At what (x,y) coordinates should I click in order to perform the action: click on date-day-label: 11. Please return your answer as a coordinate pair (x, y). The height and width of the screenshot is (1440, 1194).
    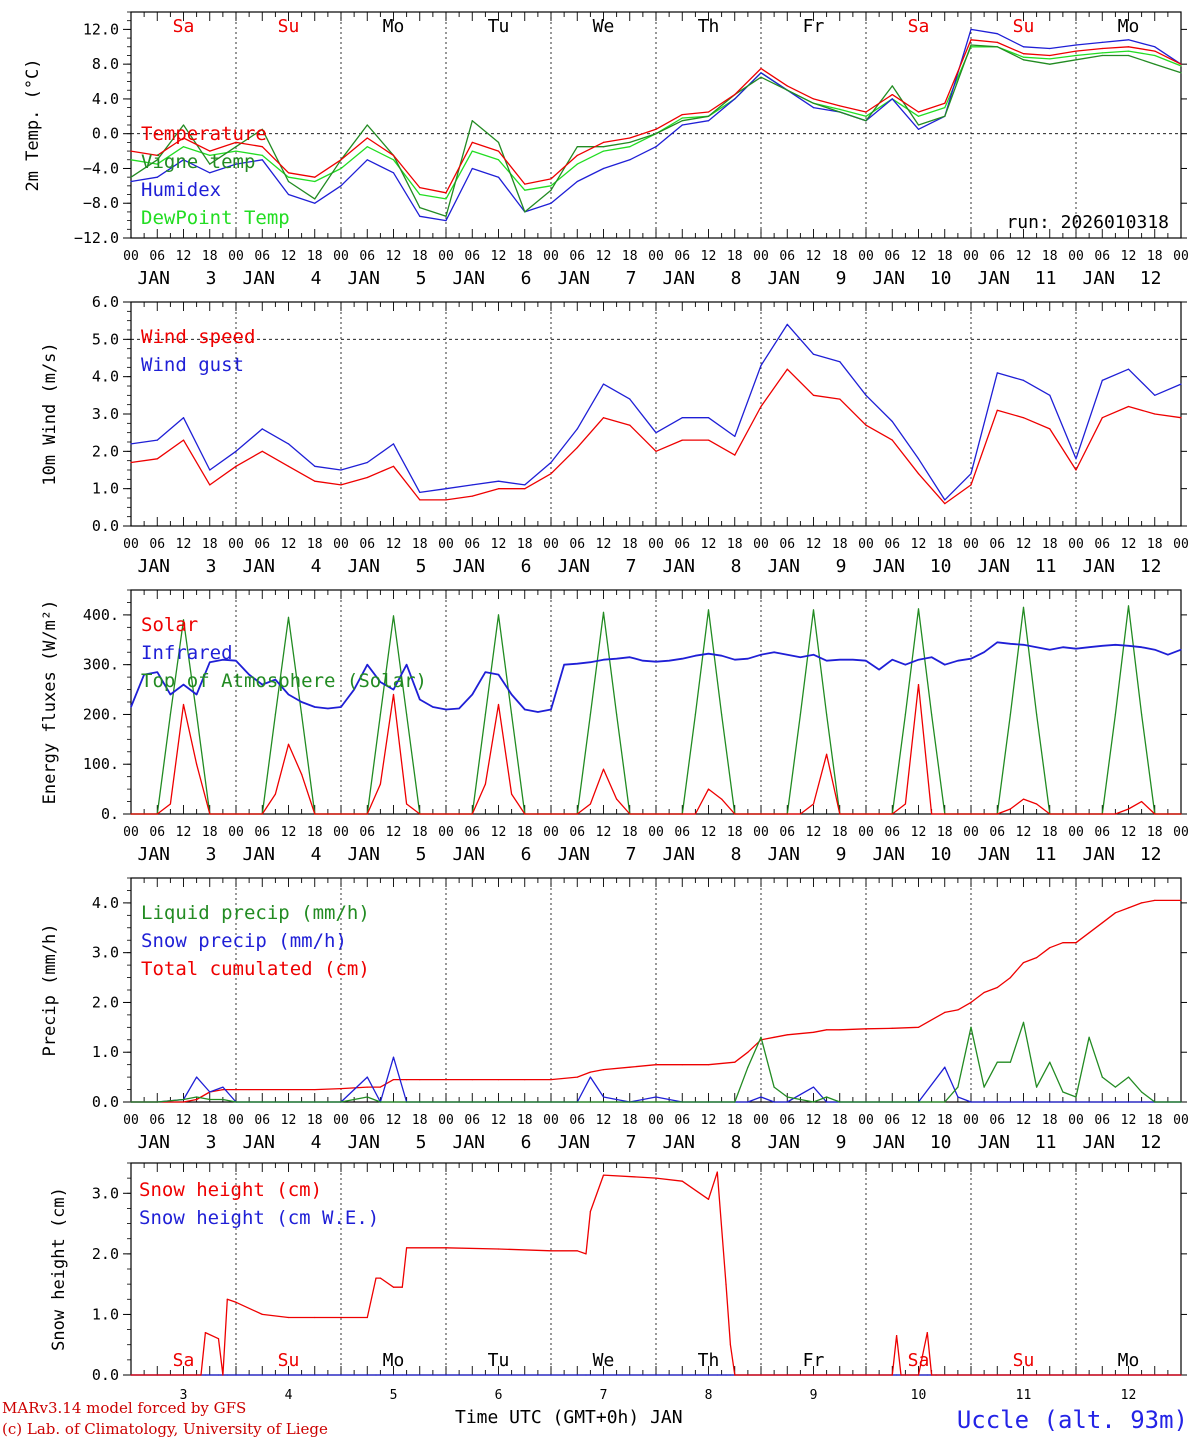
    Looking at the image, I should click on (1046, 854).